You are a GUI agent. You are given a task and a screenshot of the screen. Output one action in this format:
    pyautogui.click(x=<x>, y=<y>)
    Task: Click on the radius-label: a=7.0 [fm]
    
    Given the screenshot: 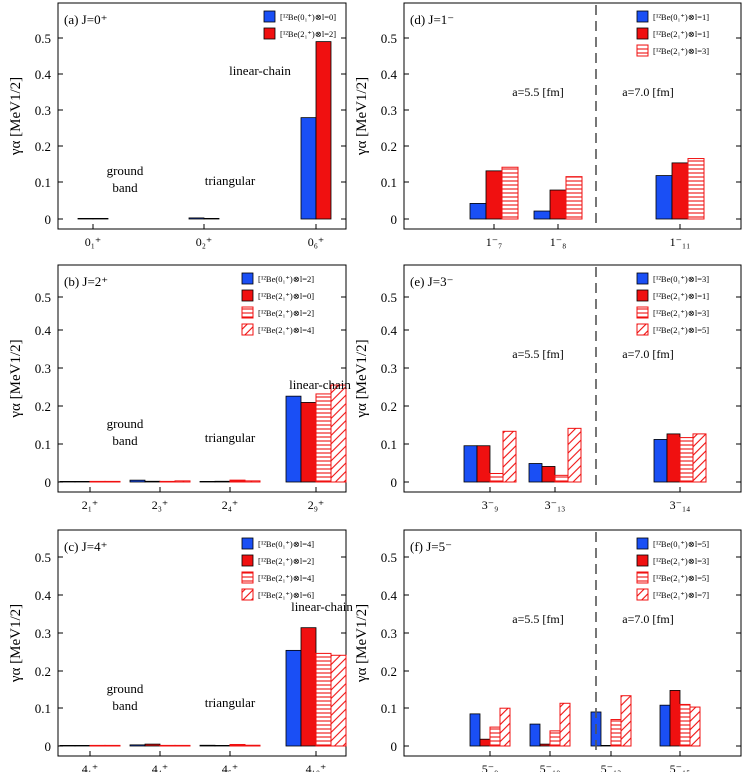 What is the action you would take?
    pyautogui.click(x=647, y=92)
    